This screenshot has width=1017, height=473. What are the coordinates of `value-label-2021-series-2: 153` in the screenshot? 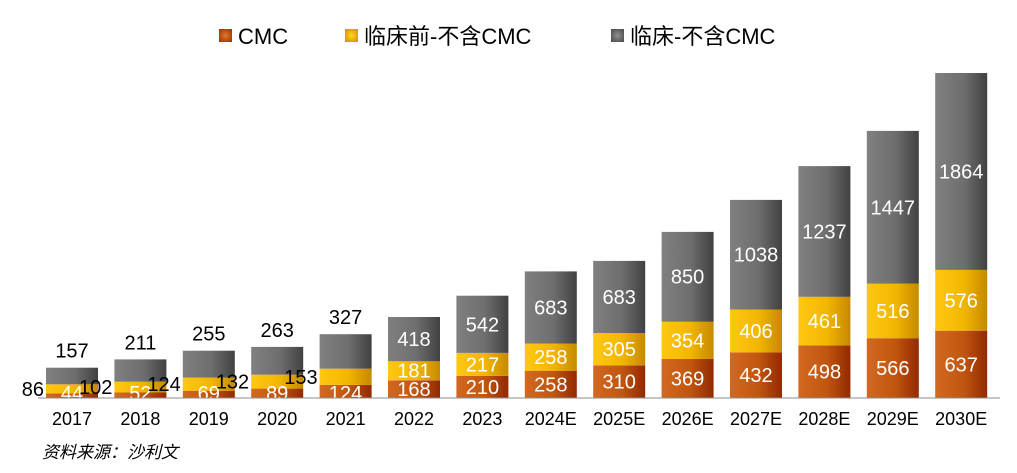 It's located at (300, 378).